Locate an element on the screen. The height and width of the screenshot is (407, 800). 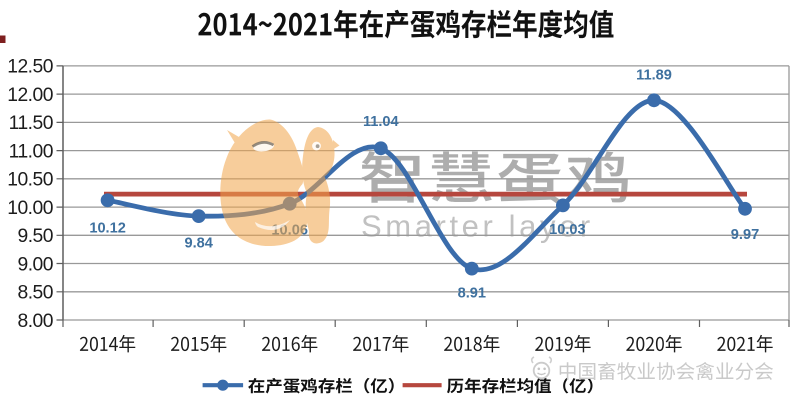
svg-text: 10.00 is located at coordinates (30, 208).